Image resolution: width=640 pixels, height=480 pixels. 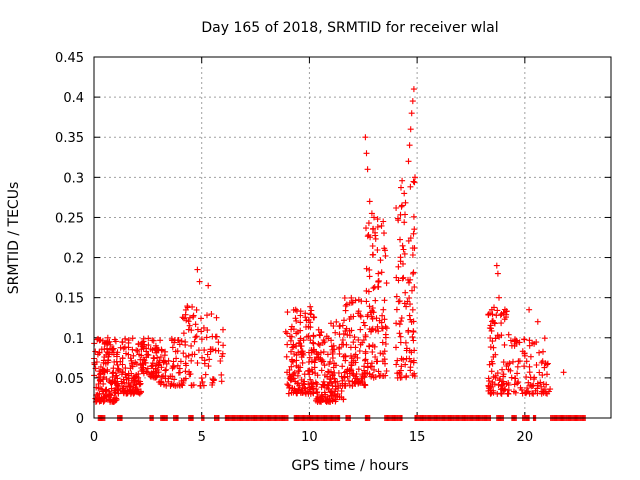 I want to click on y-tick-label: 0.25, so click(x=69, y=218).